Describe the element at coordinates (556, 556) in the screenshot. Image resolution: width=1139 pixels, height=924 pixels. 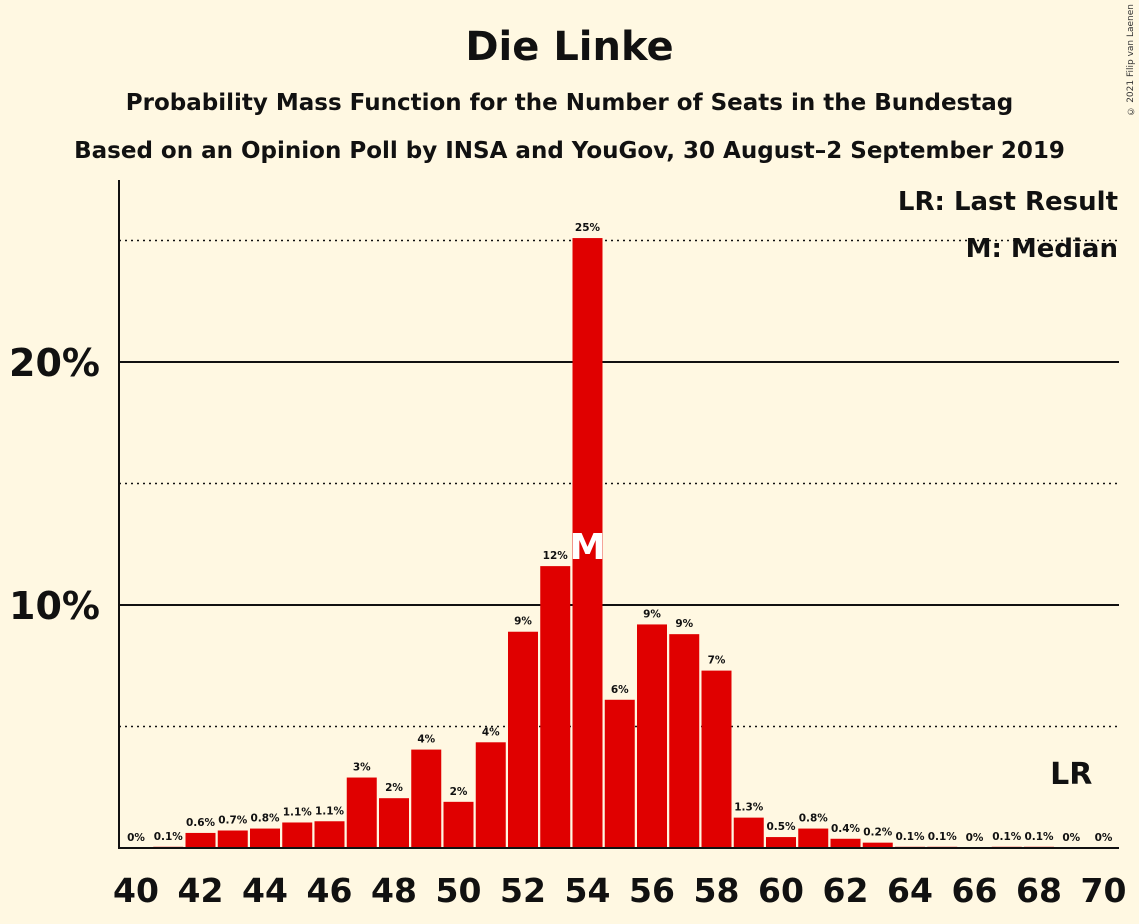
I see `bar-value-label: 12%` at that location.